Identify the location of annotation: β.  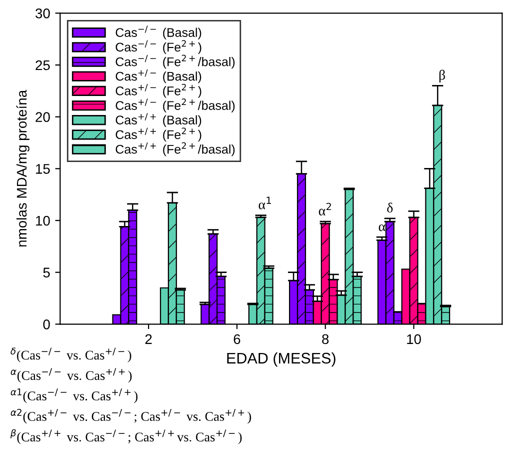
(442, 76).